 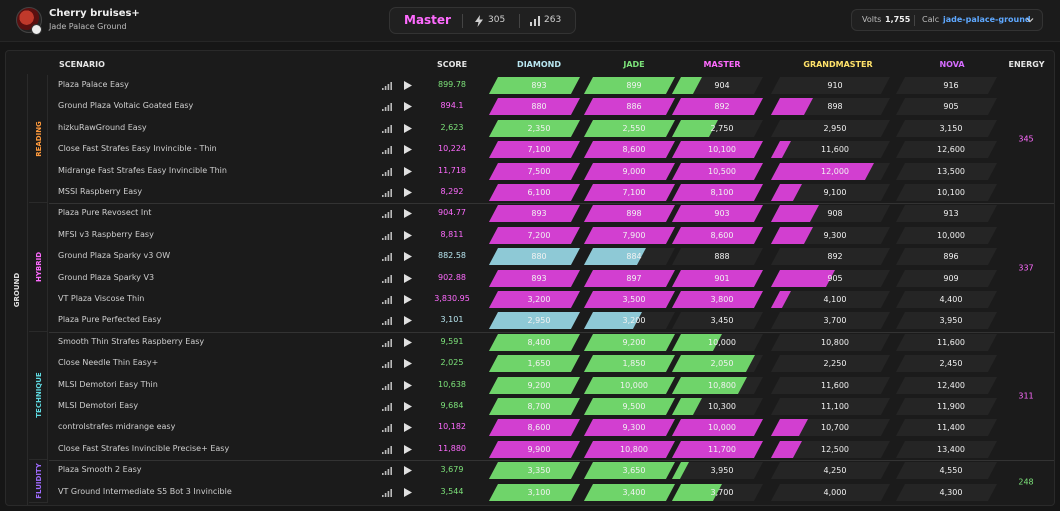 I want to click on scenario-name: Close Needle Thin Easy+, so click(x=108, y=363).